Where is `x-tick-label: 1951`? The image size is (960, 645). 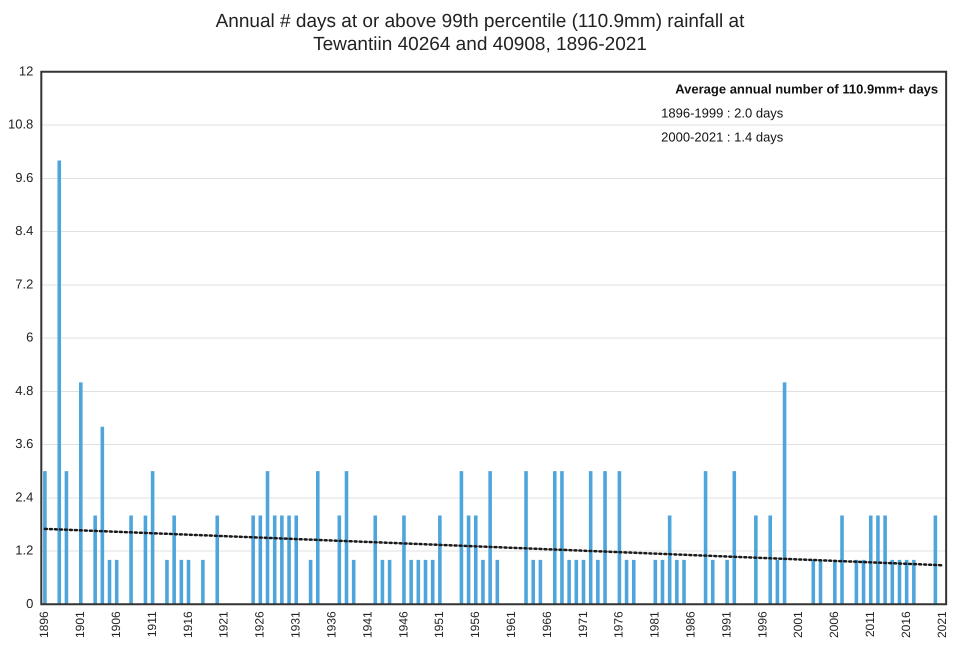
x-tick-label: 1951 is located at coordinates (439, 624).